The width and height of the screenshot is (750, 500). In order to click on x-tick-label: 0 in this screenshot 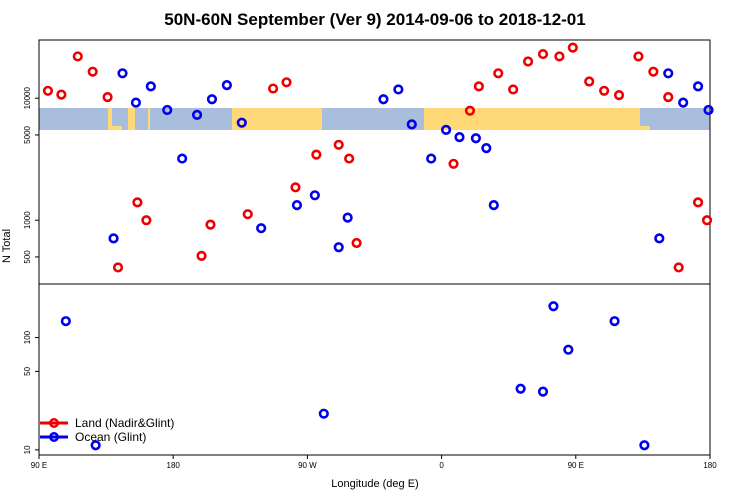, I will do `click(441, 465)`.